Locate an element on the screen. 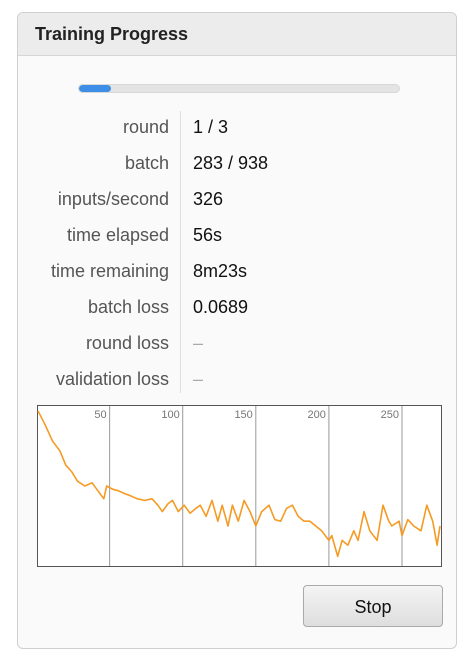  stat-value: 0.0689 is located at coordinates (221, 307).